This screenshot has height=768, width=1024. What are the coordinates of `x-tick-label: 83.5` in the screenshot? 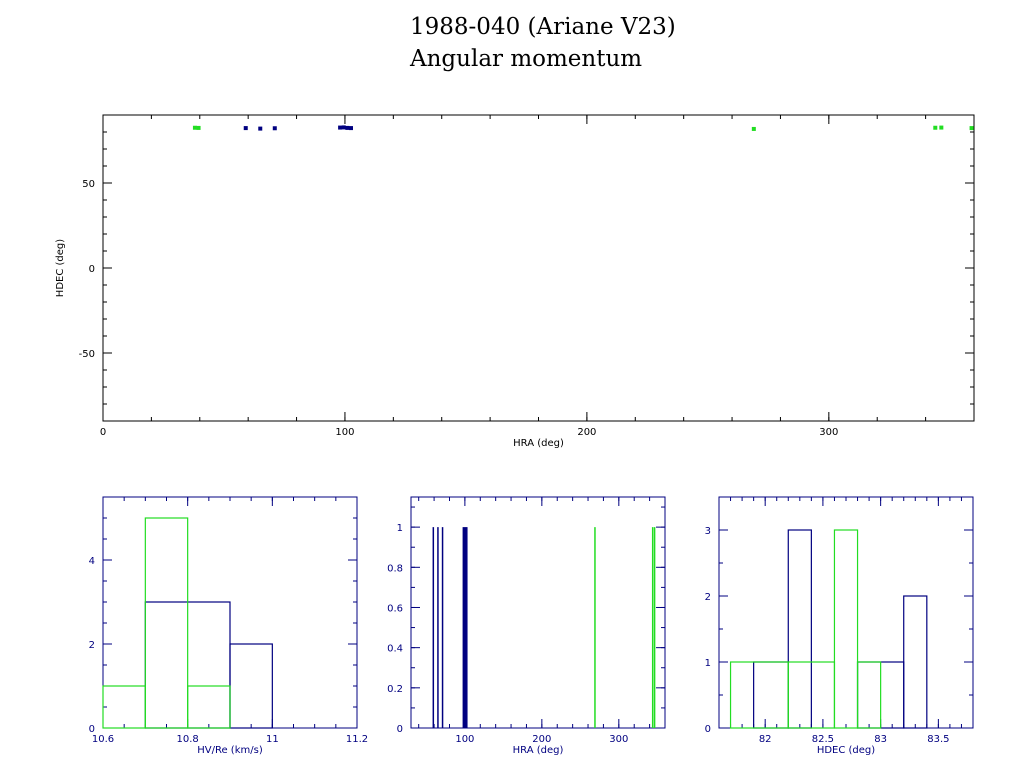 It's located at (938, 739).